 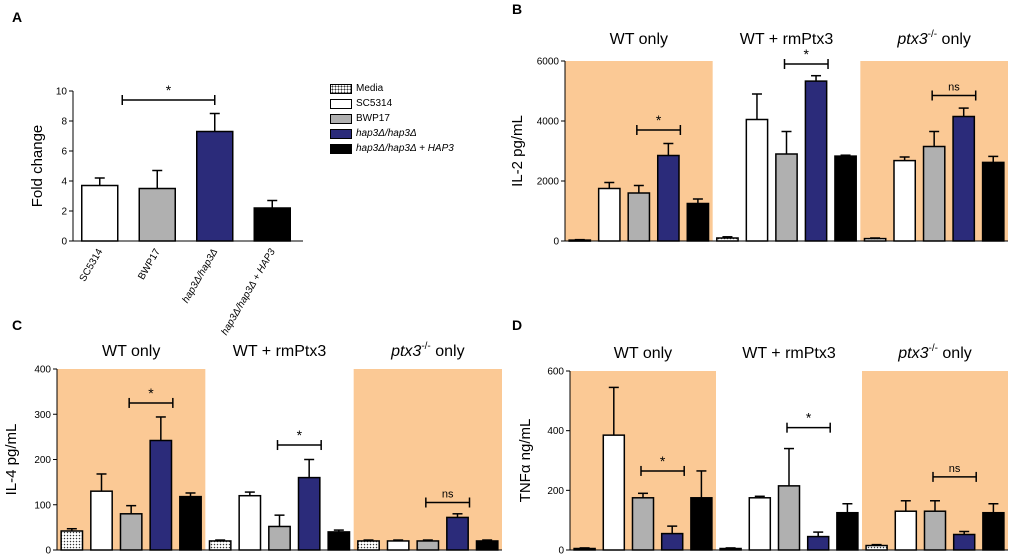 I want to click on legend-label-sc5314: SC5314, so click(x=374, y=103).